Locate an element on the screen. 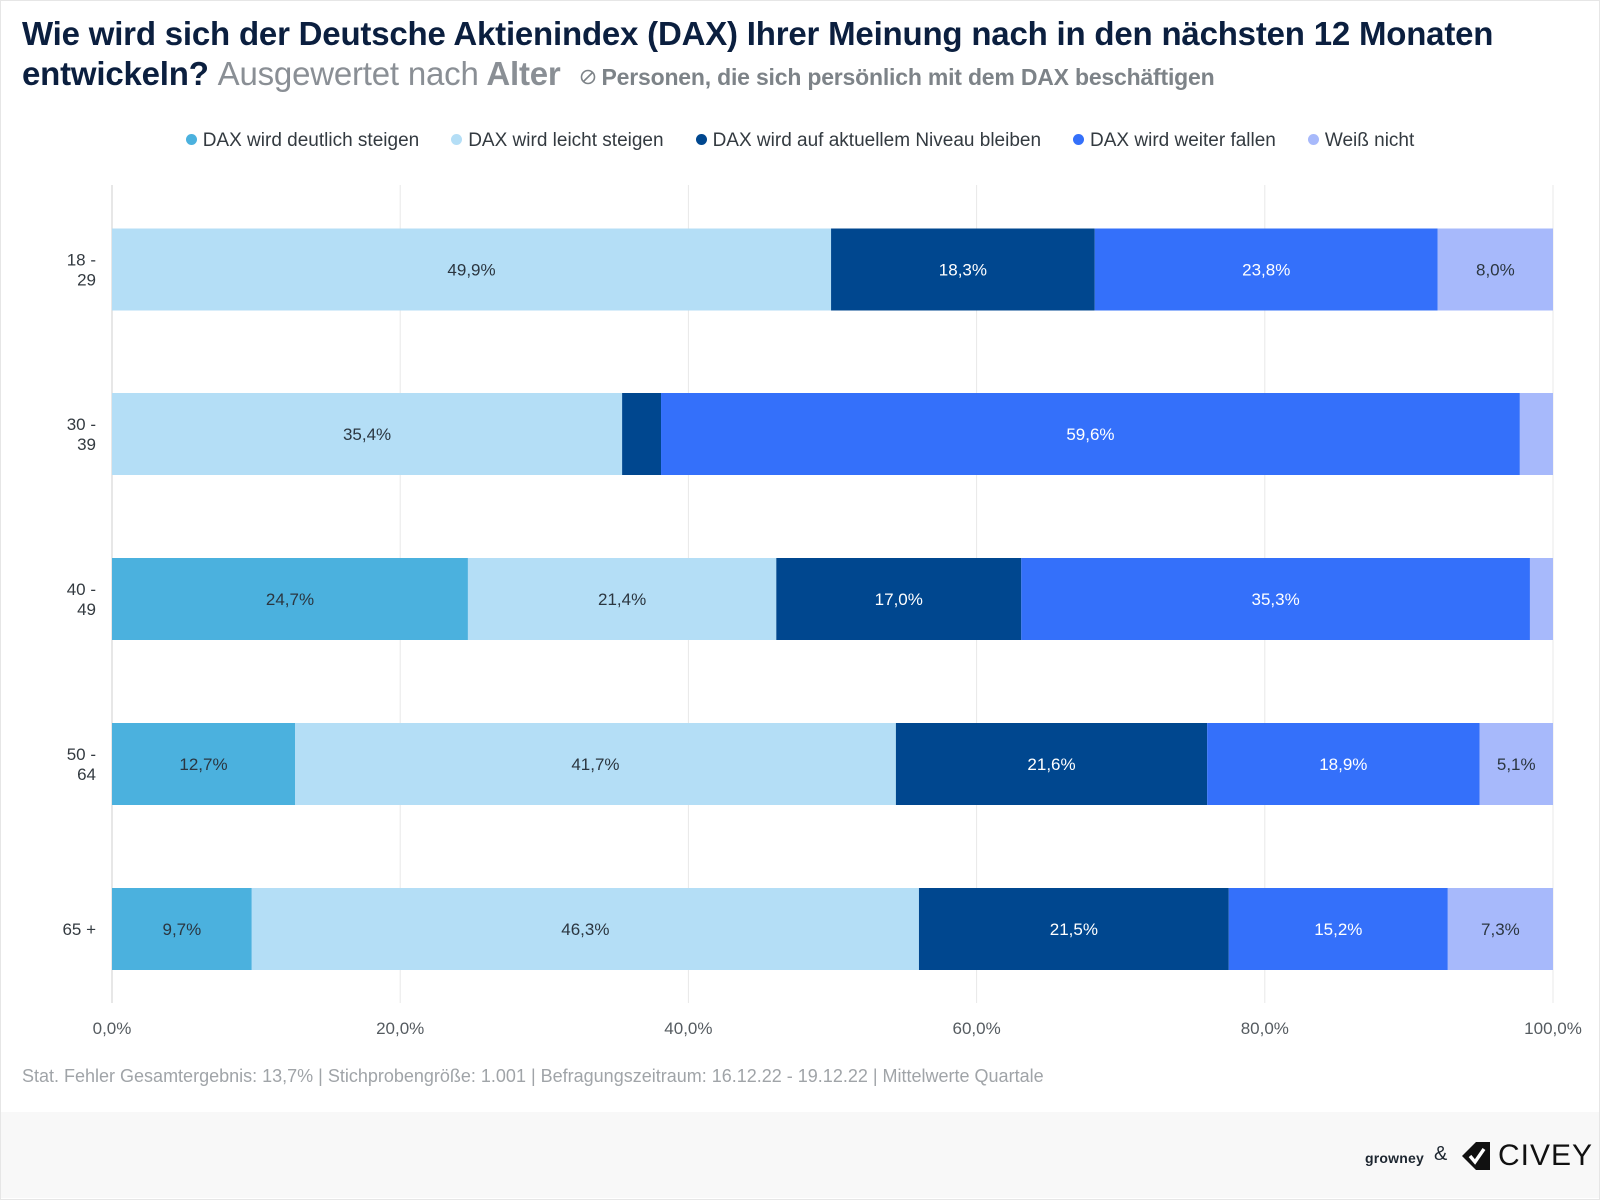  category-label-line: 65 + is located at coordinates (79, 929).